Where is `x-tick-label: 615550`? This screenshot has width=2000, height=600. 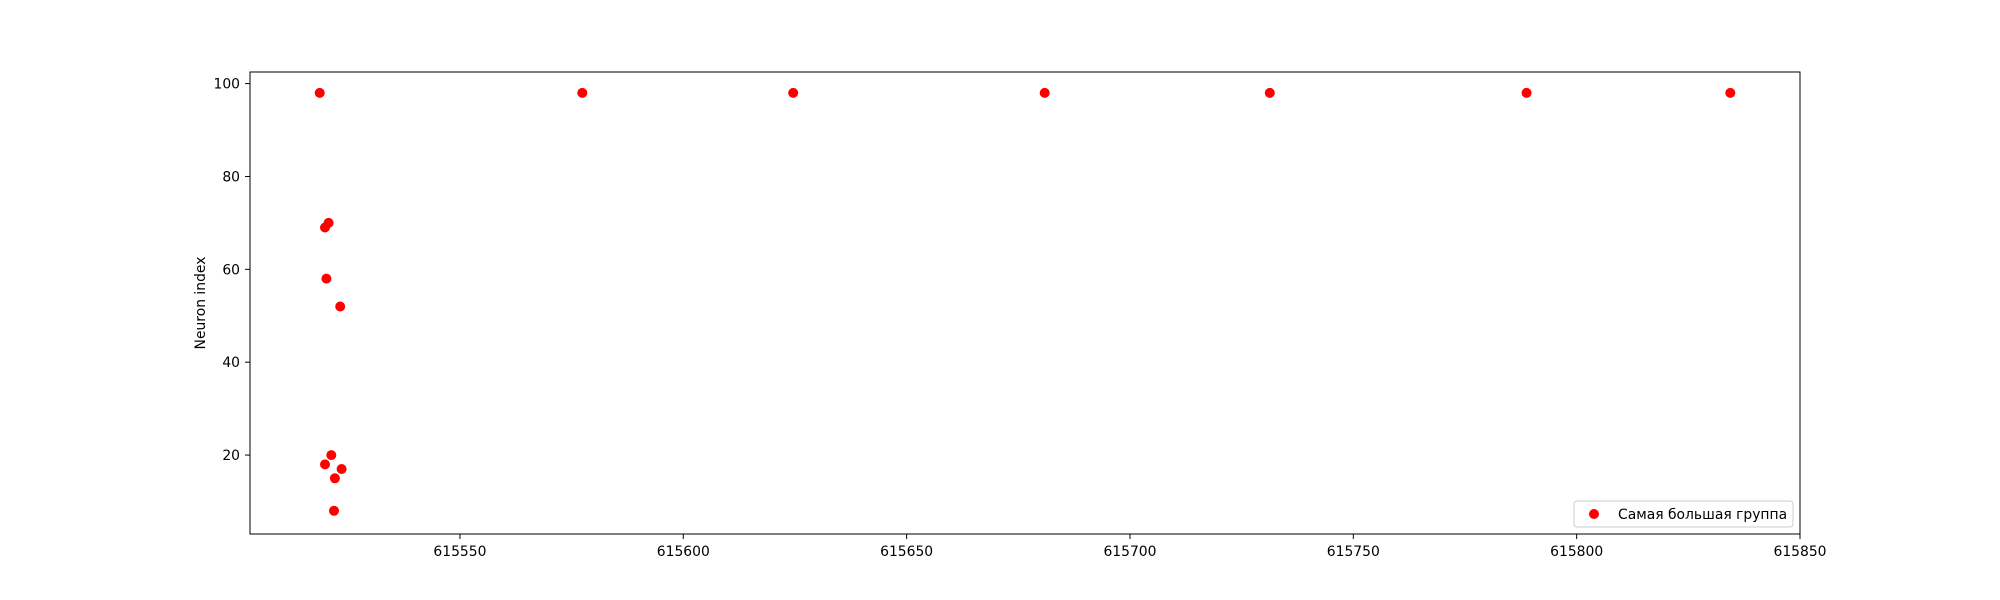 x-tick-label: 615550 is located at coordinates (459, 552).